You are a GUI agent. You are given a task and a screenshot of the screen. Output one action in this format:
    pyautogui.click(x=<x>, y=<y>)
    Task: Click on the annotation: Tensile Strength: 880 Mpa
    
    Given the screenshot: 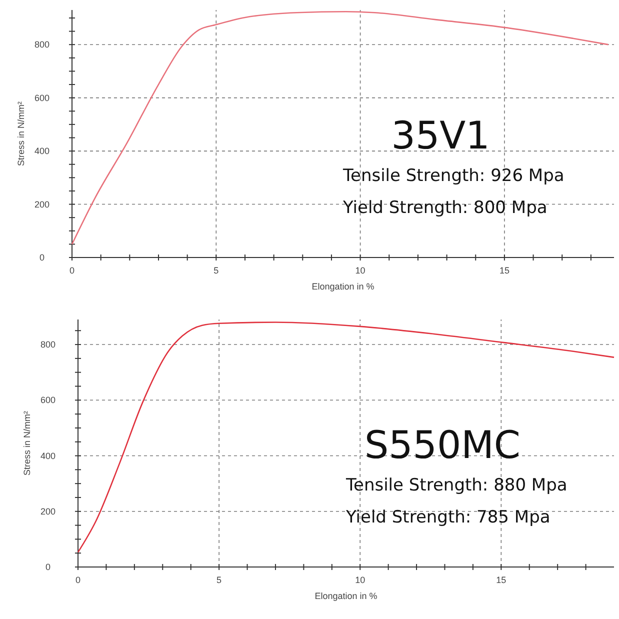 What is the action you would take?
    pyautogui.click(x=456, y=485)
    